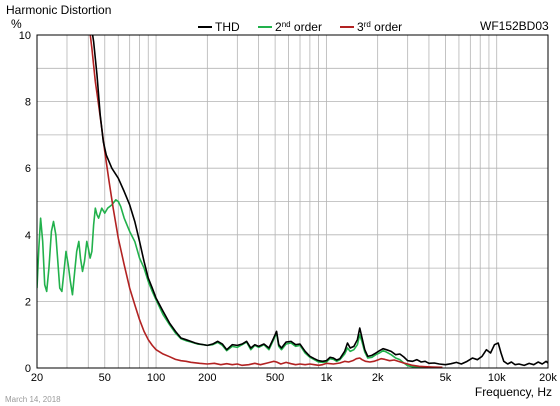 The height and width of the screenshot is (406, 560). I want to click on legend-label: 2nd order, so click(298, 27).